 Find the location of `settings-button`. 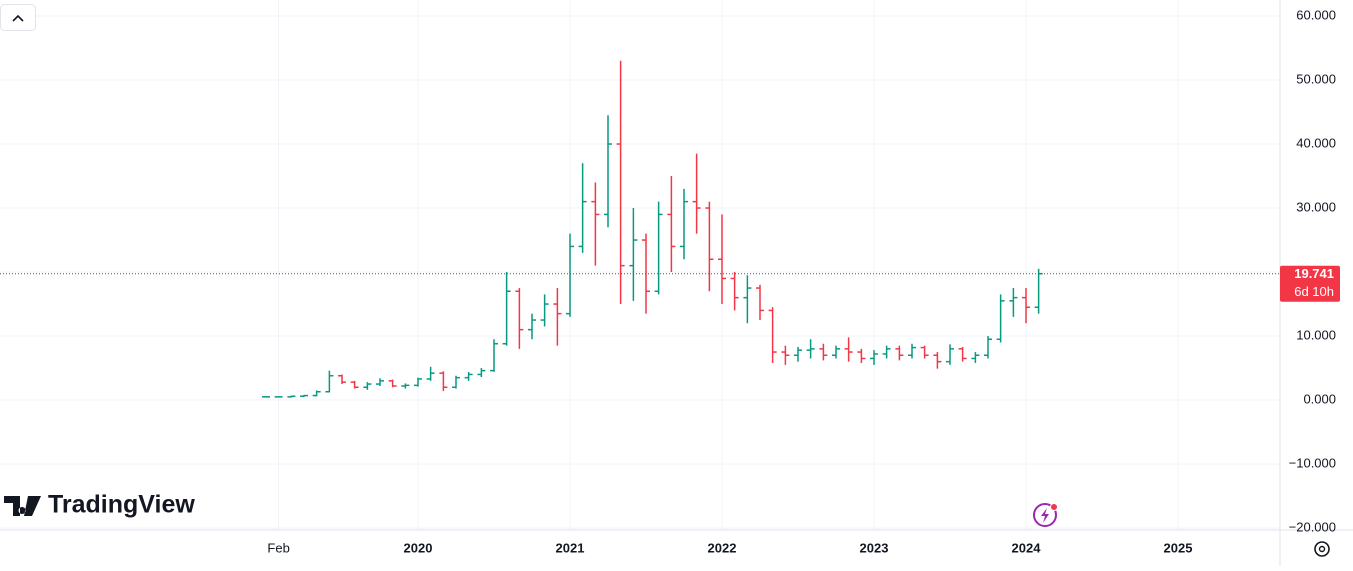

settings-button is located at coordinates (1322, 549).